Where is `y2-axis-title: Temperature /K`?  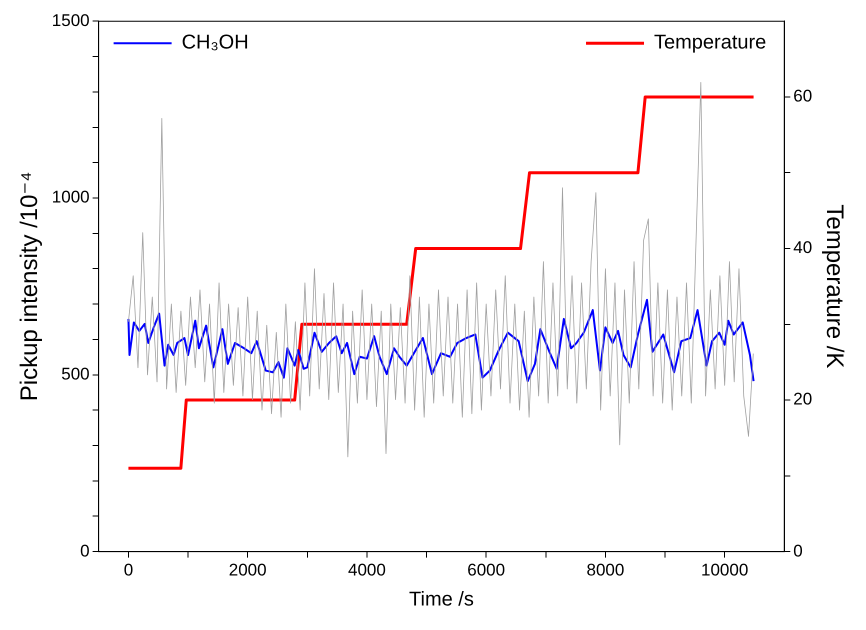
y2-axis-title: Temperature /K is located at coordinates (834, 286).